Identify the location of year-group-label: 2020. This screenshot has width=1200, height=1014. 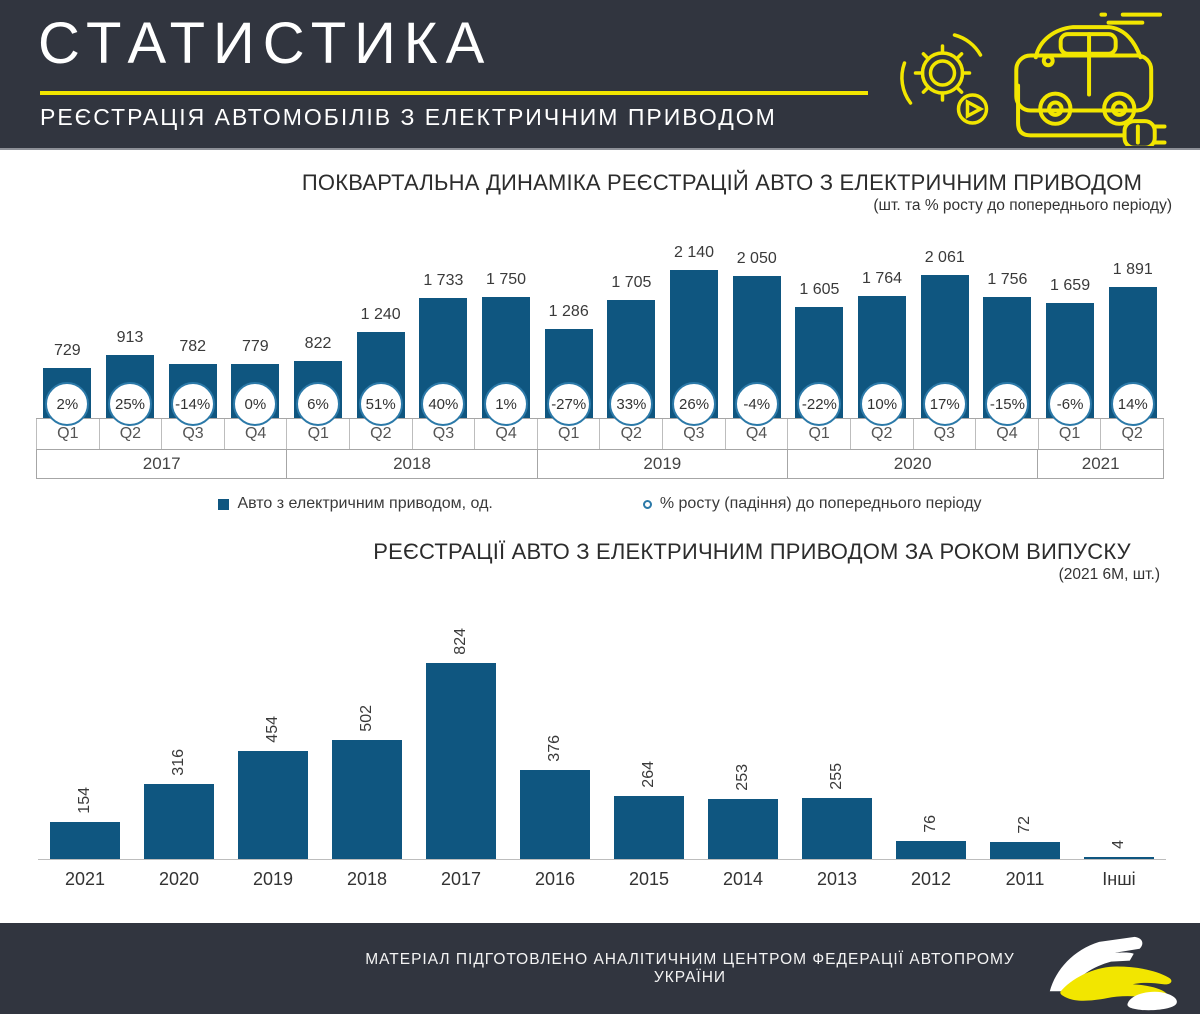
(913, 464).